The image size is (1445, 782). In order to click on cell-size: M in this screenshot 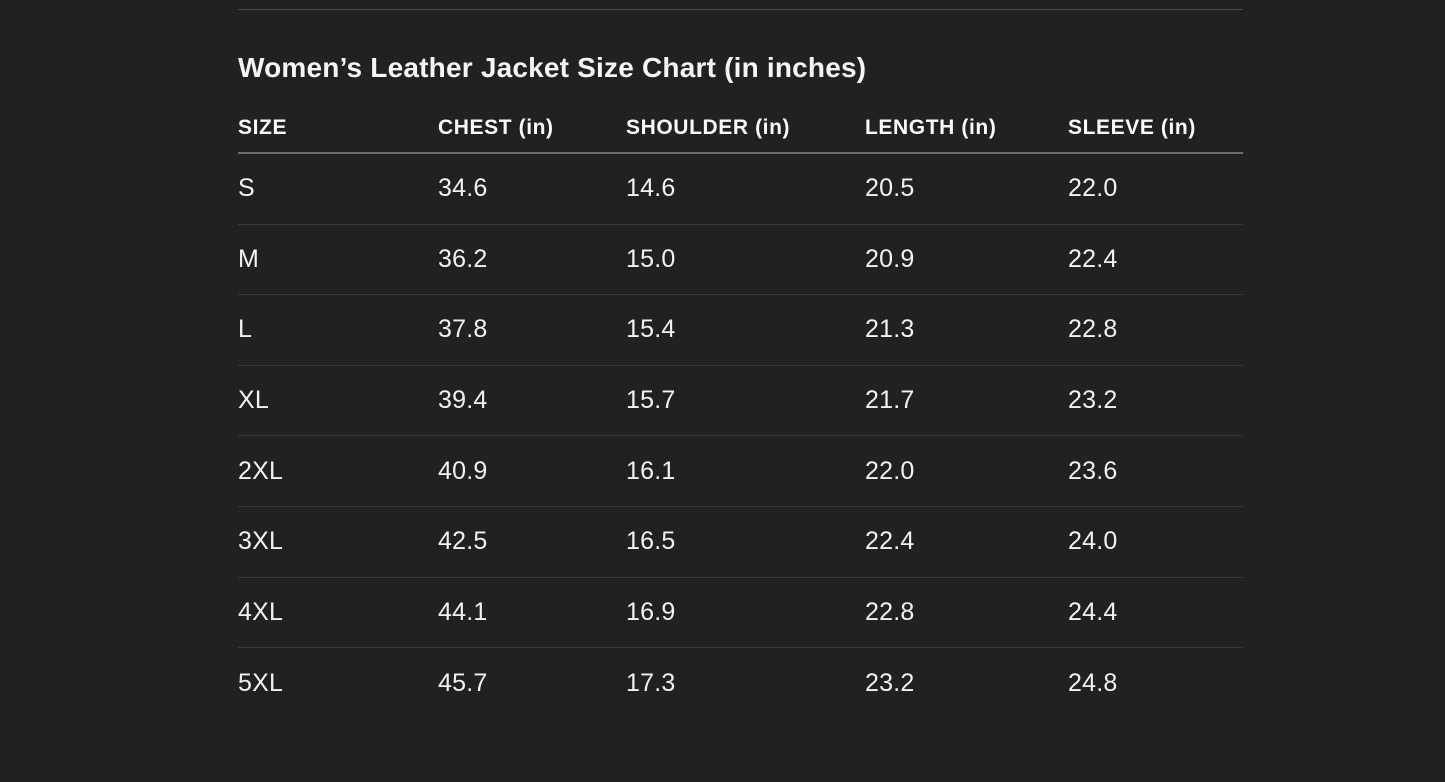, I will do `click(249, 258)`.